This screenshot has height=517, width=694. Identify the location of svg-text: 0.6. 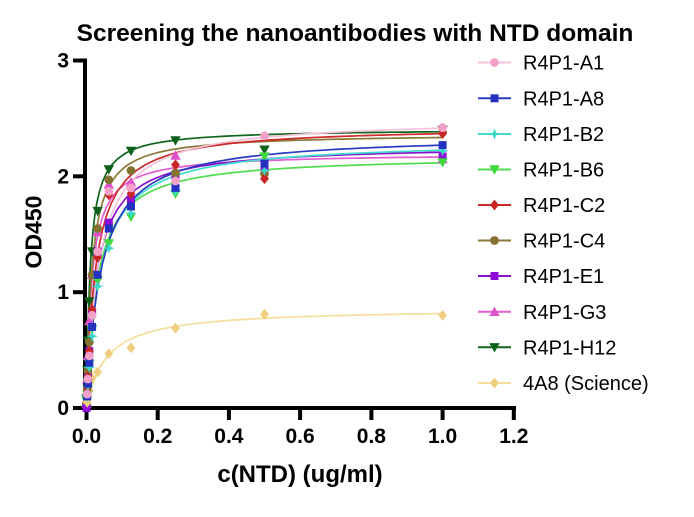
(299, 436).